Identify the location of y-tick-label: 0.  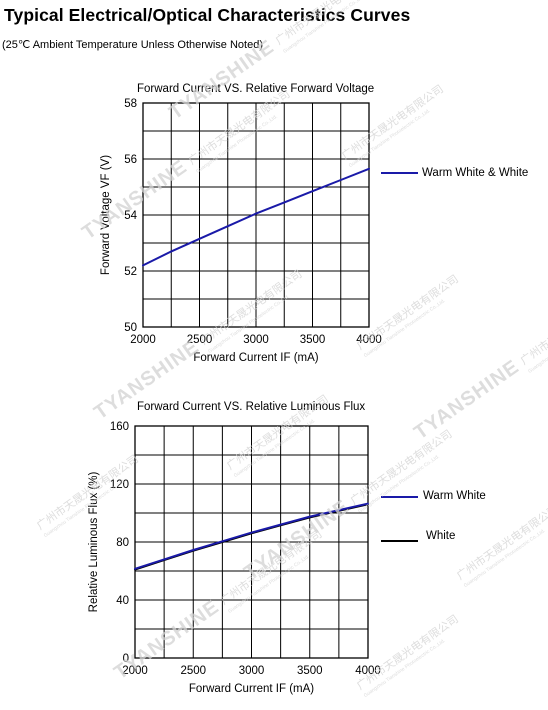
(126, 659).